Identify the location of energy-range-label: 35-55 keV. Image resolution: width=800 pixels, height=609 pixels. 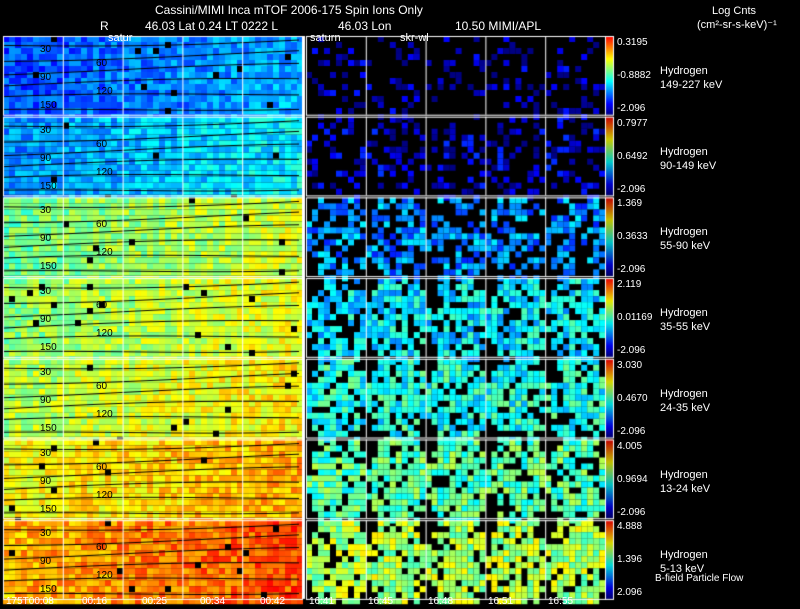
(685, 327).